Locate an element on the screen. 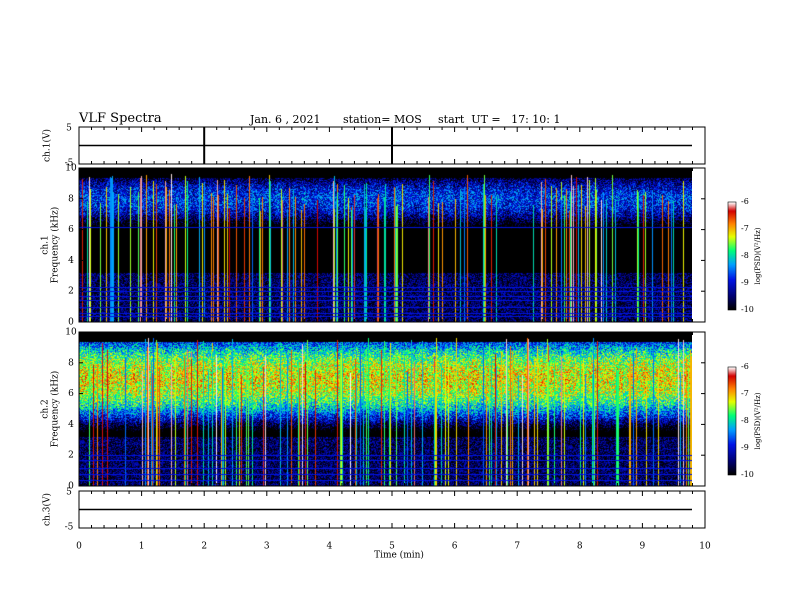  ch2-frequency-label: Frequency (kHz) is located at coordinates (55, 409).